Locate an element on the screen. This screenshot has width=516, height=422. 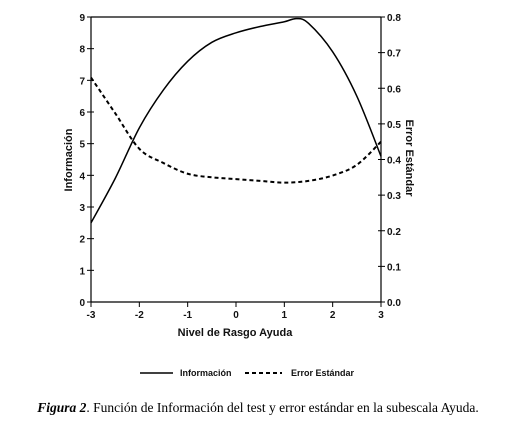
x-tick-label: -3 is located at coordinates (91, 315).